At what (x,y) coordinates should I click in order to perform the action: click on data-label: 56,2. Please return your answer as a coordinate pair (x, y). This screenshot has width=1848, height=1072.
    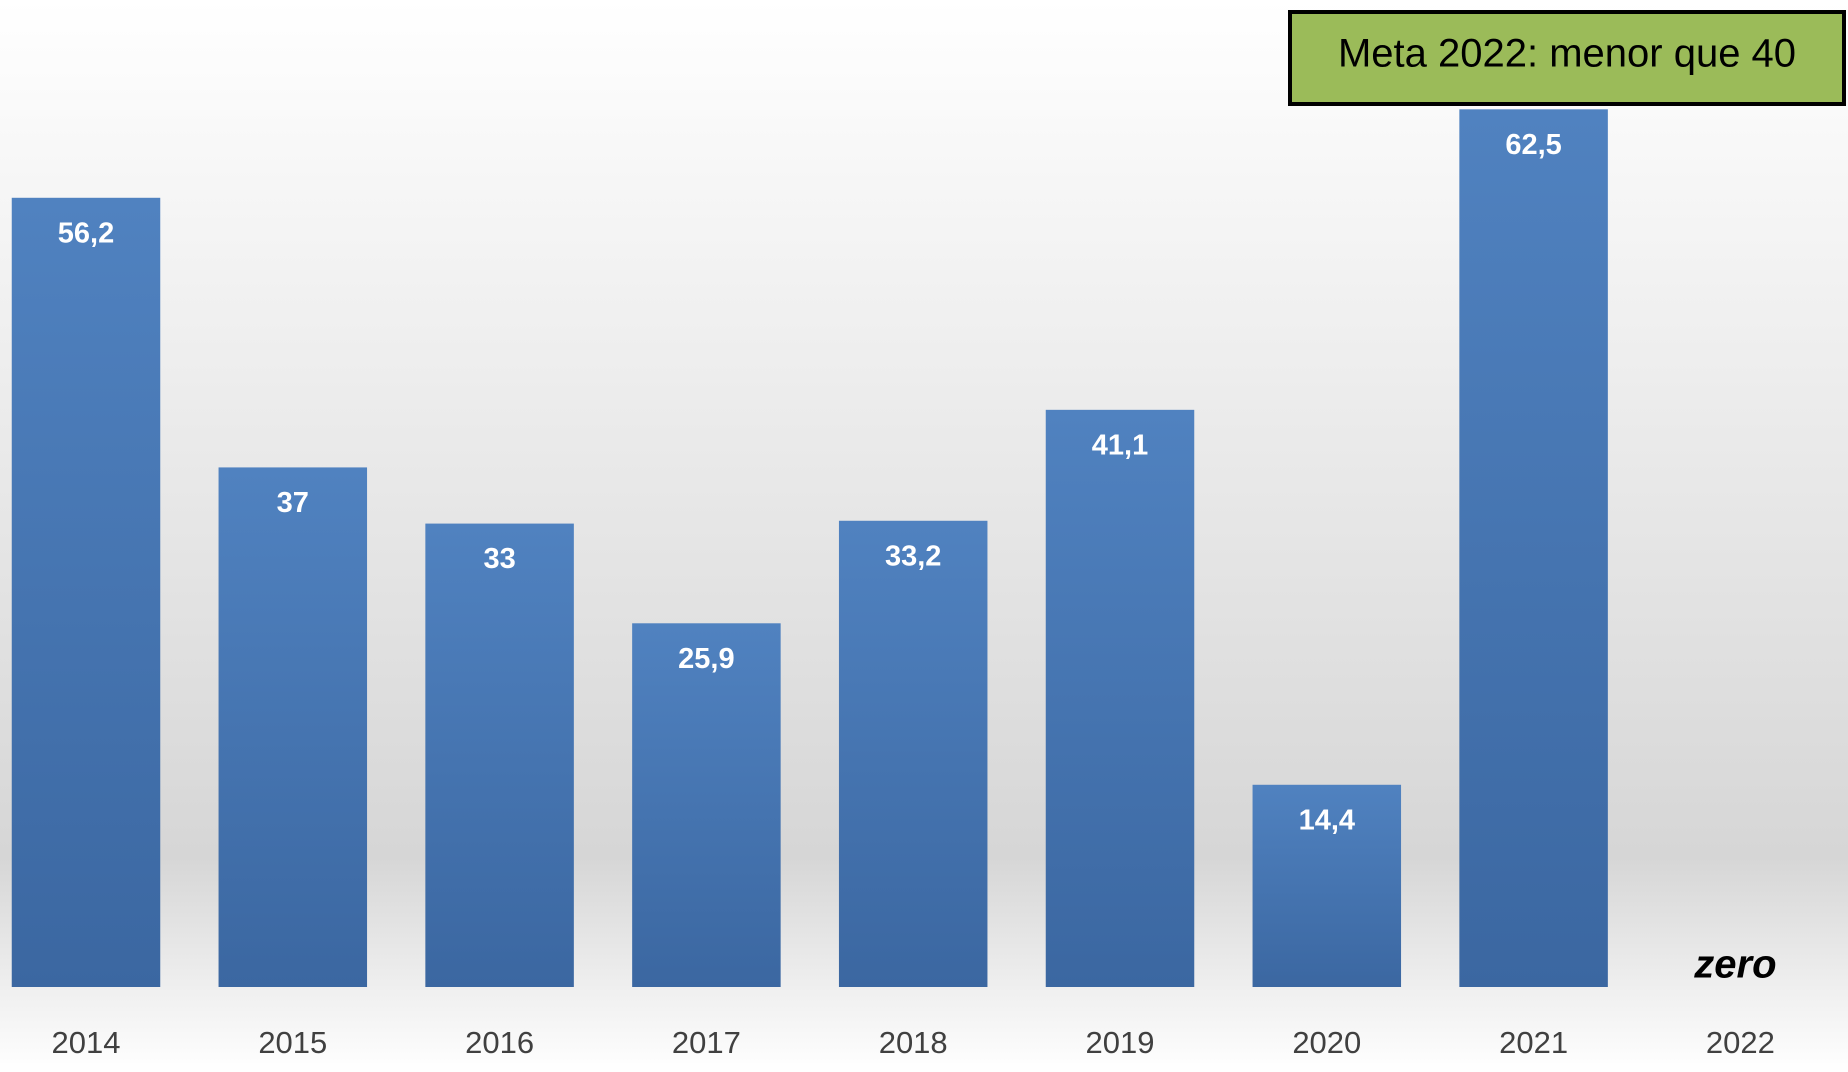
    Looking at the image, I should click on (86, 233).